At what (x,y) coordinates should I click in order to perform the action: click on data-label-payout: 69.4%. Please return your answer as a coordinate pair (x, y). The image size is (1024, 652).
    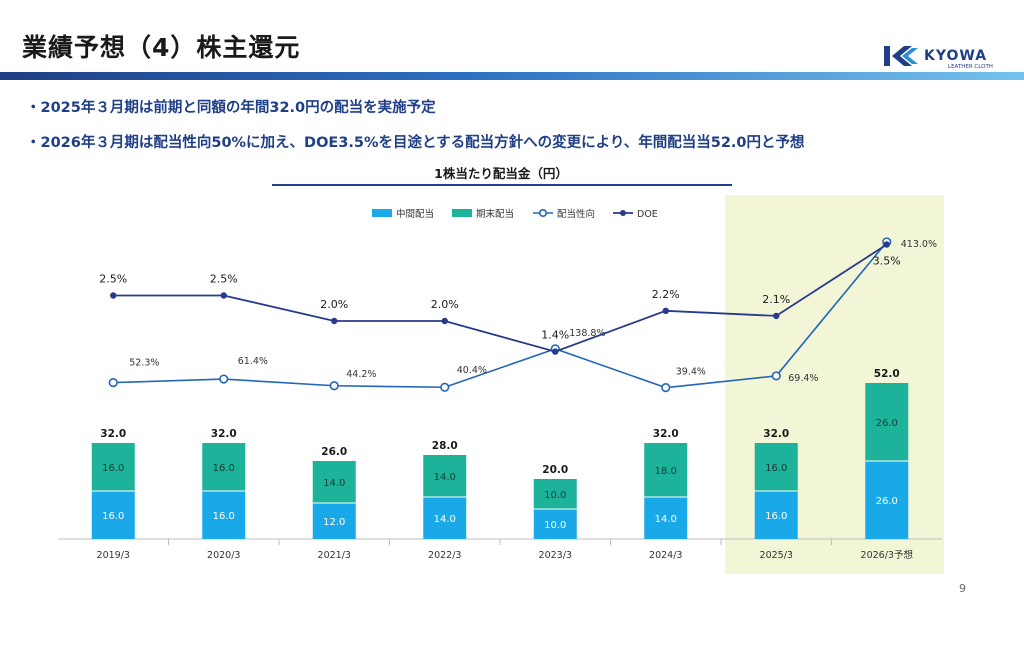
    Looking at the image, I should click on (803, 378).